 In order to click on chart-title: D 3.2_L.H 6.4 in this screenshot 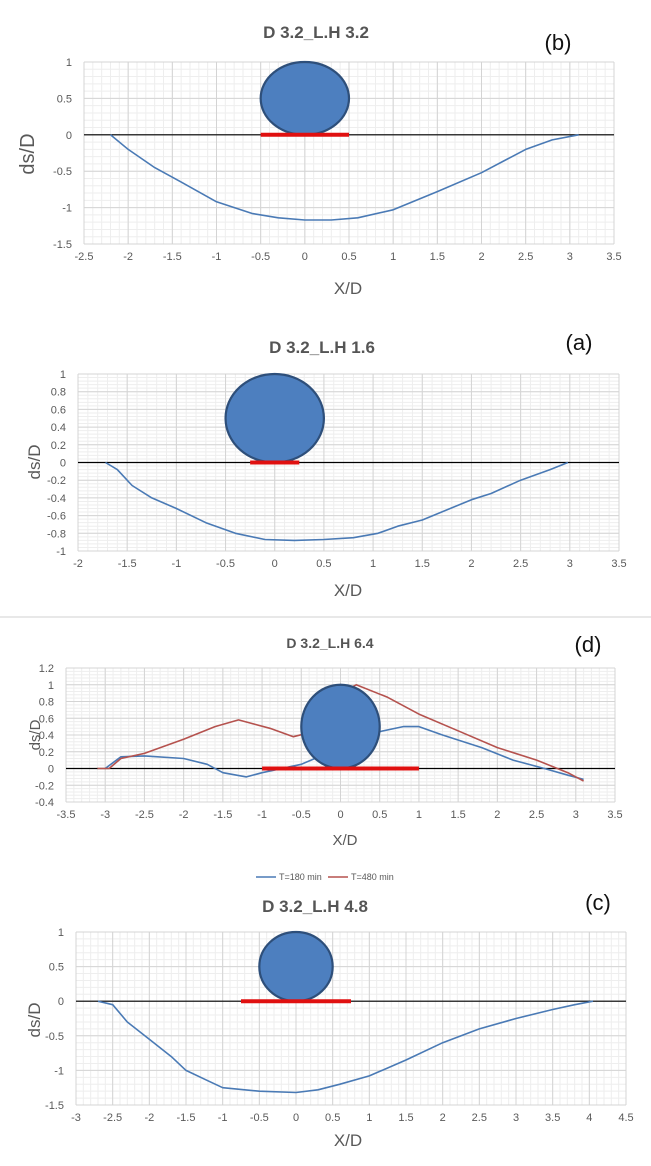, I will do `click(329, 643)`.